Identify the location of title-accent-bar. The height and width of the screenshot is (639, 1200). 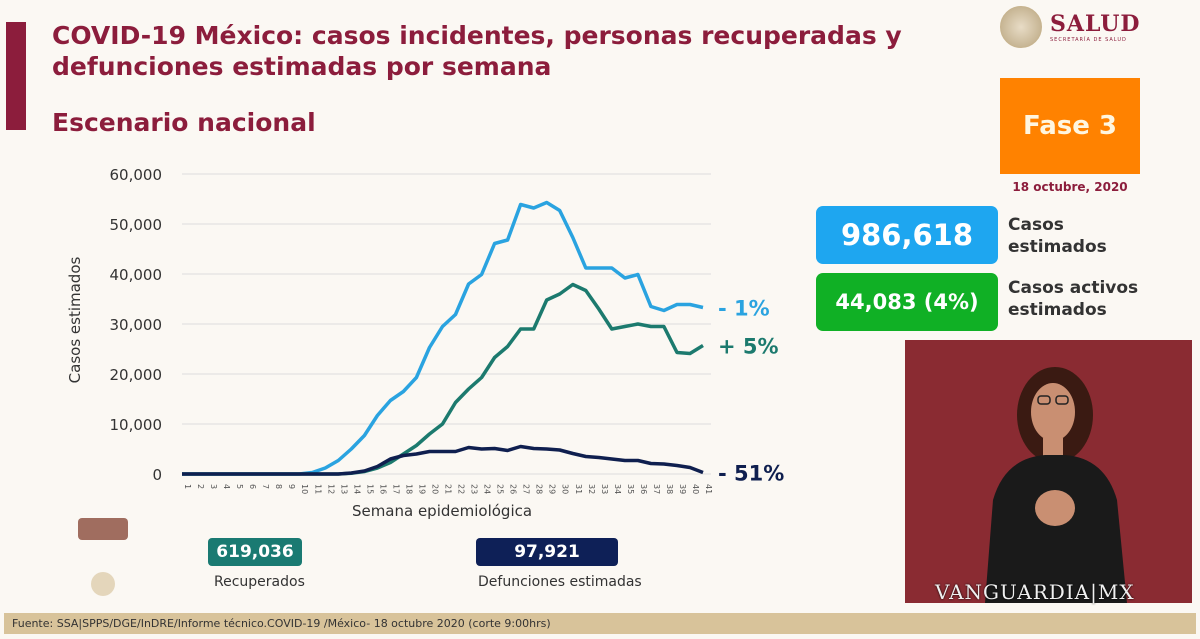
(16, 76).